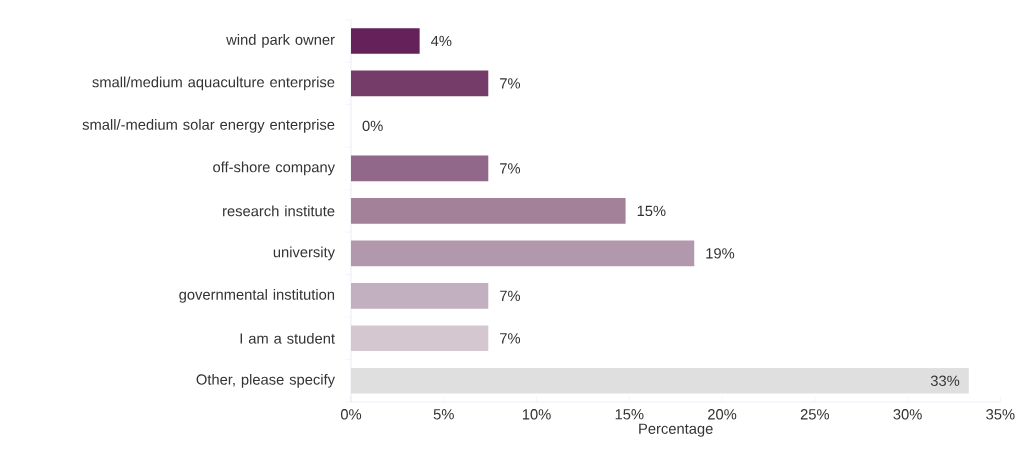 This screenshot has height=463, width=1020. I want to click on y-tick-label: research institute, so click(279, 211).